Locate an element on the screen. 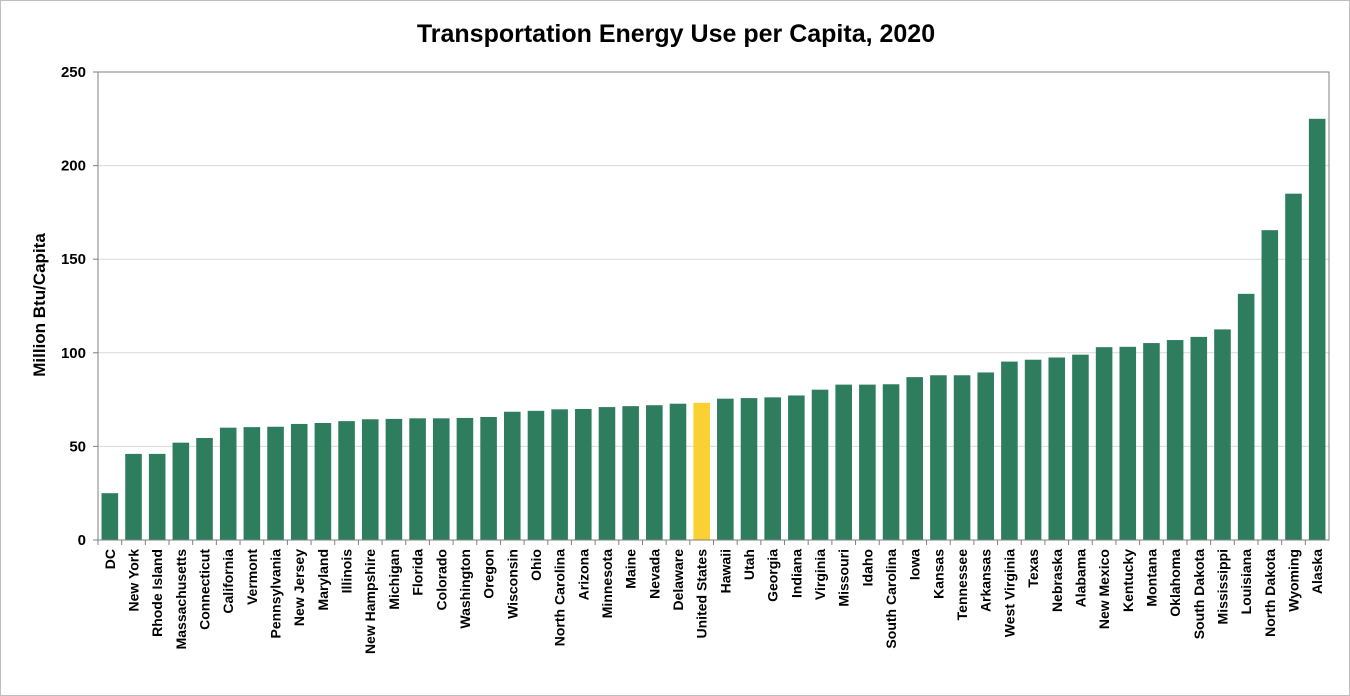 Image resolution: width=1350 pixels, height=696 pixels. x-tick-label-florida: Florida is located at coordinates (418, 572).